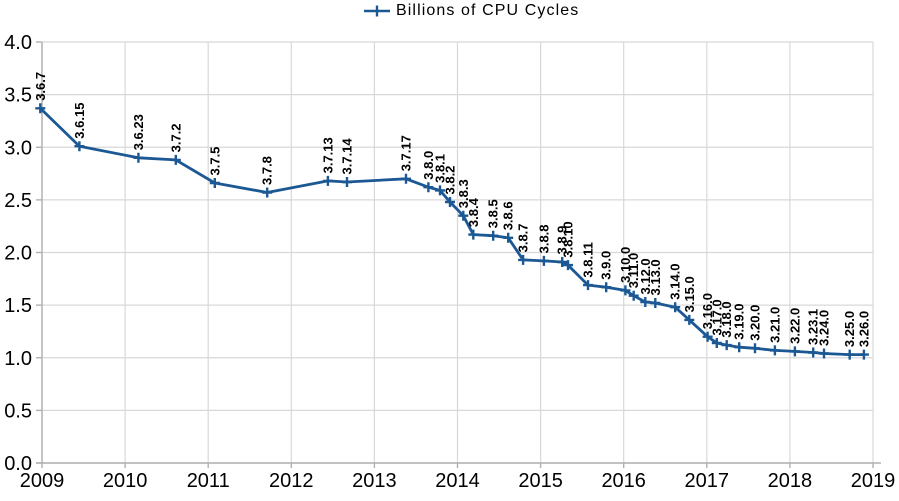  What do you see at coordinates (18, 201) in the screenshot?
I see `y-tick-label: 2.5` at bounding box center [18, 201].